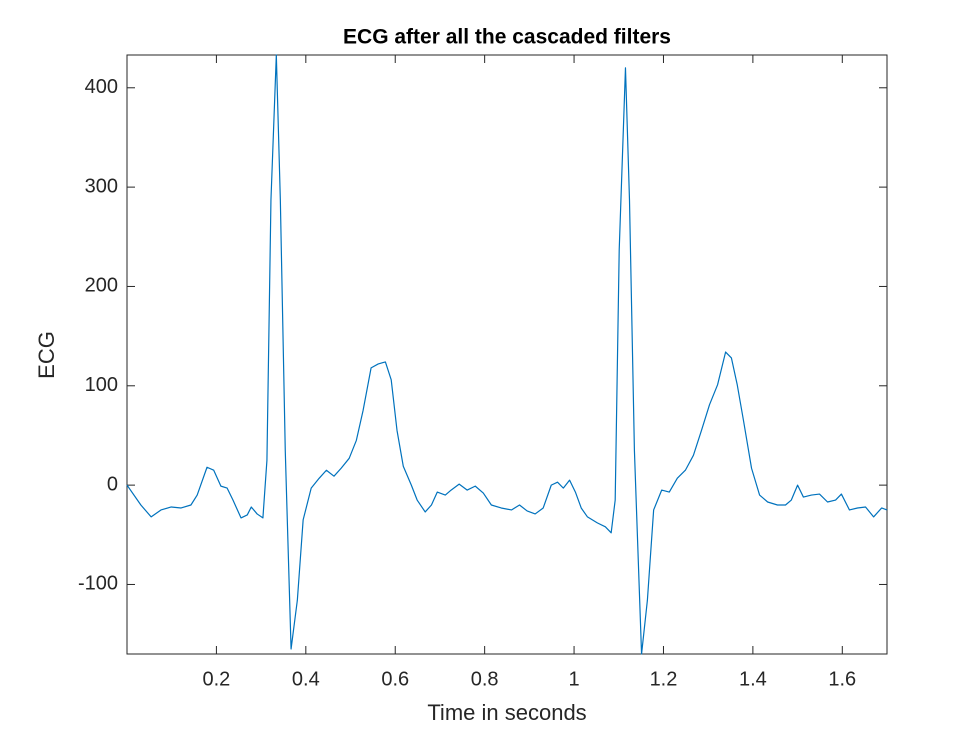  I want to click on x-axis-label: Time in seconds, so click(506, 712).